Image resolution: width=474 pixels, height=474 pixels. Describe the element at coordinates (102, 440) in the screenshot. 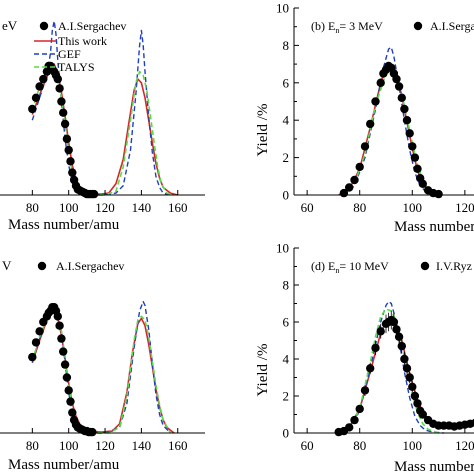

I see `panel-c-axes: 80 100 120 140 160` at that location.